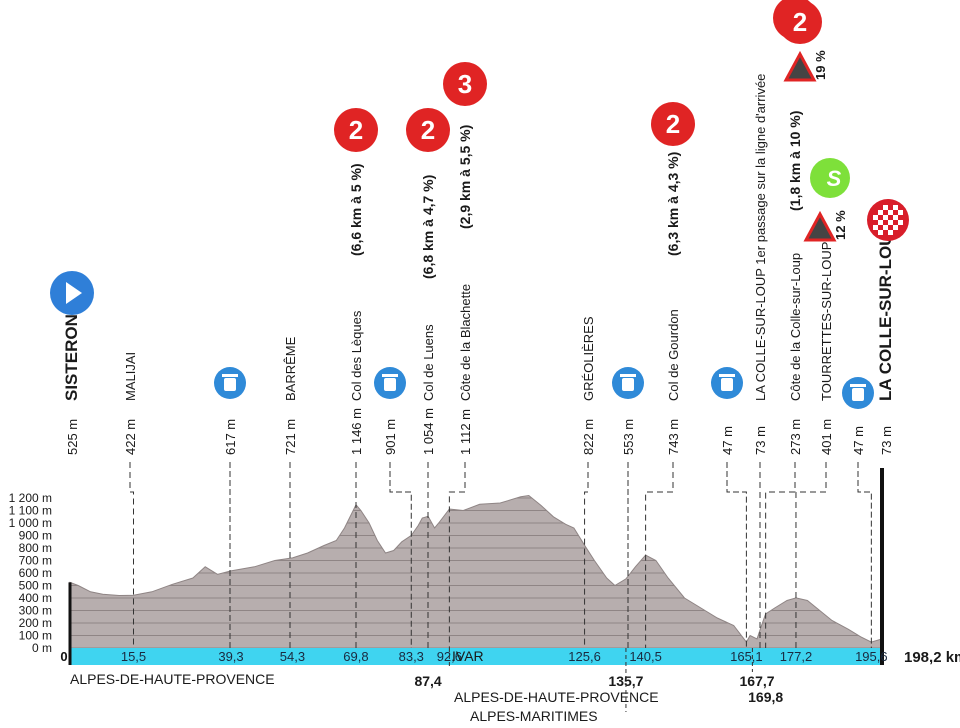 The image size is (960, 728). I want to click on y-tick-label: 1 200 m, so click(30, 498).